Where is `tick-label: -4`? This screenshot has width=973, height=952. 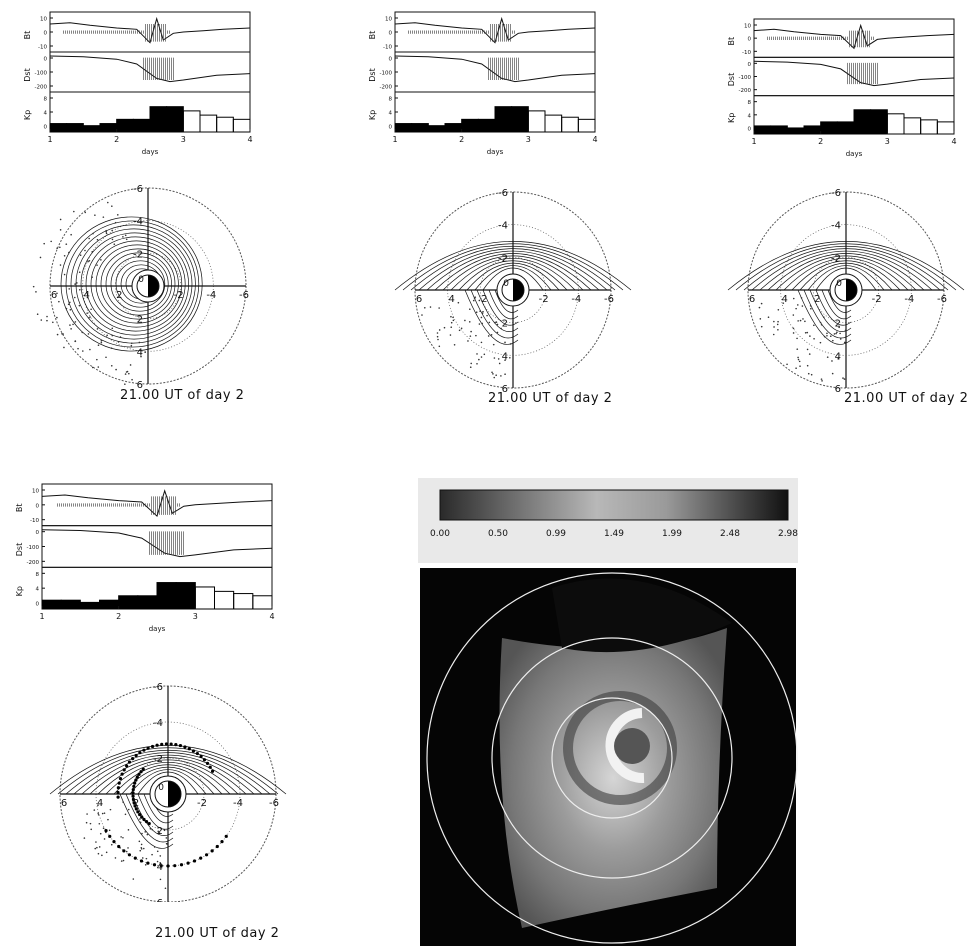 tick-label: -4 is located at coordinates (576, 299).